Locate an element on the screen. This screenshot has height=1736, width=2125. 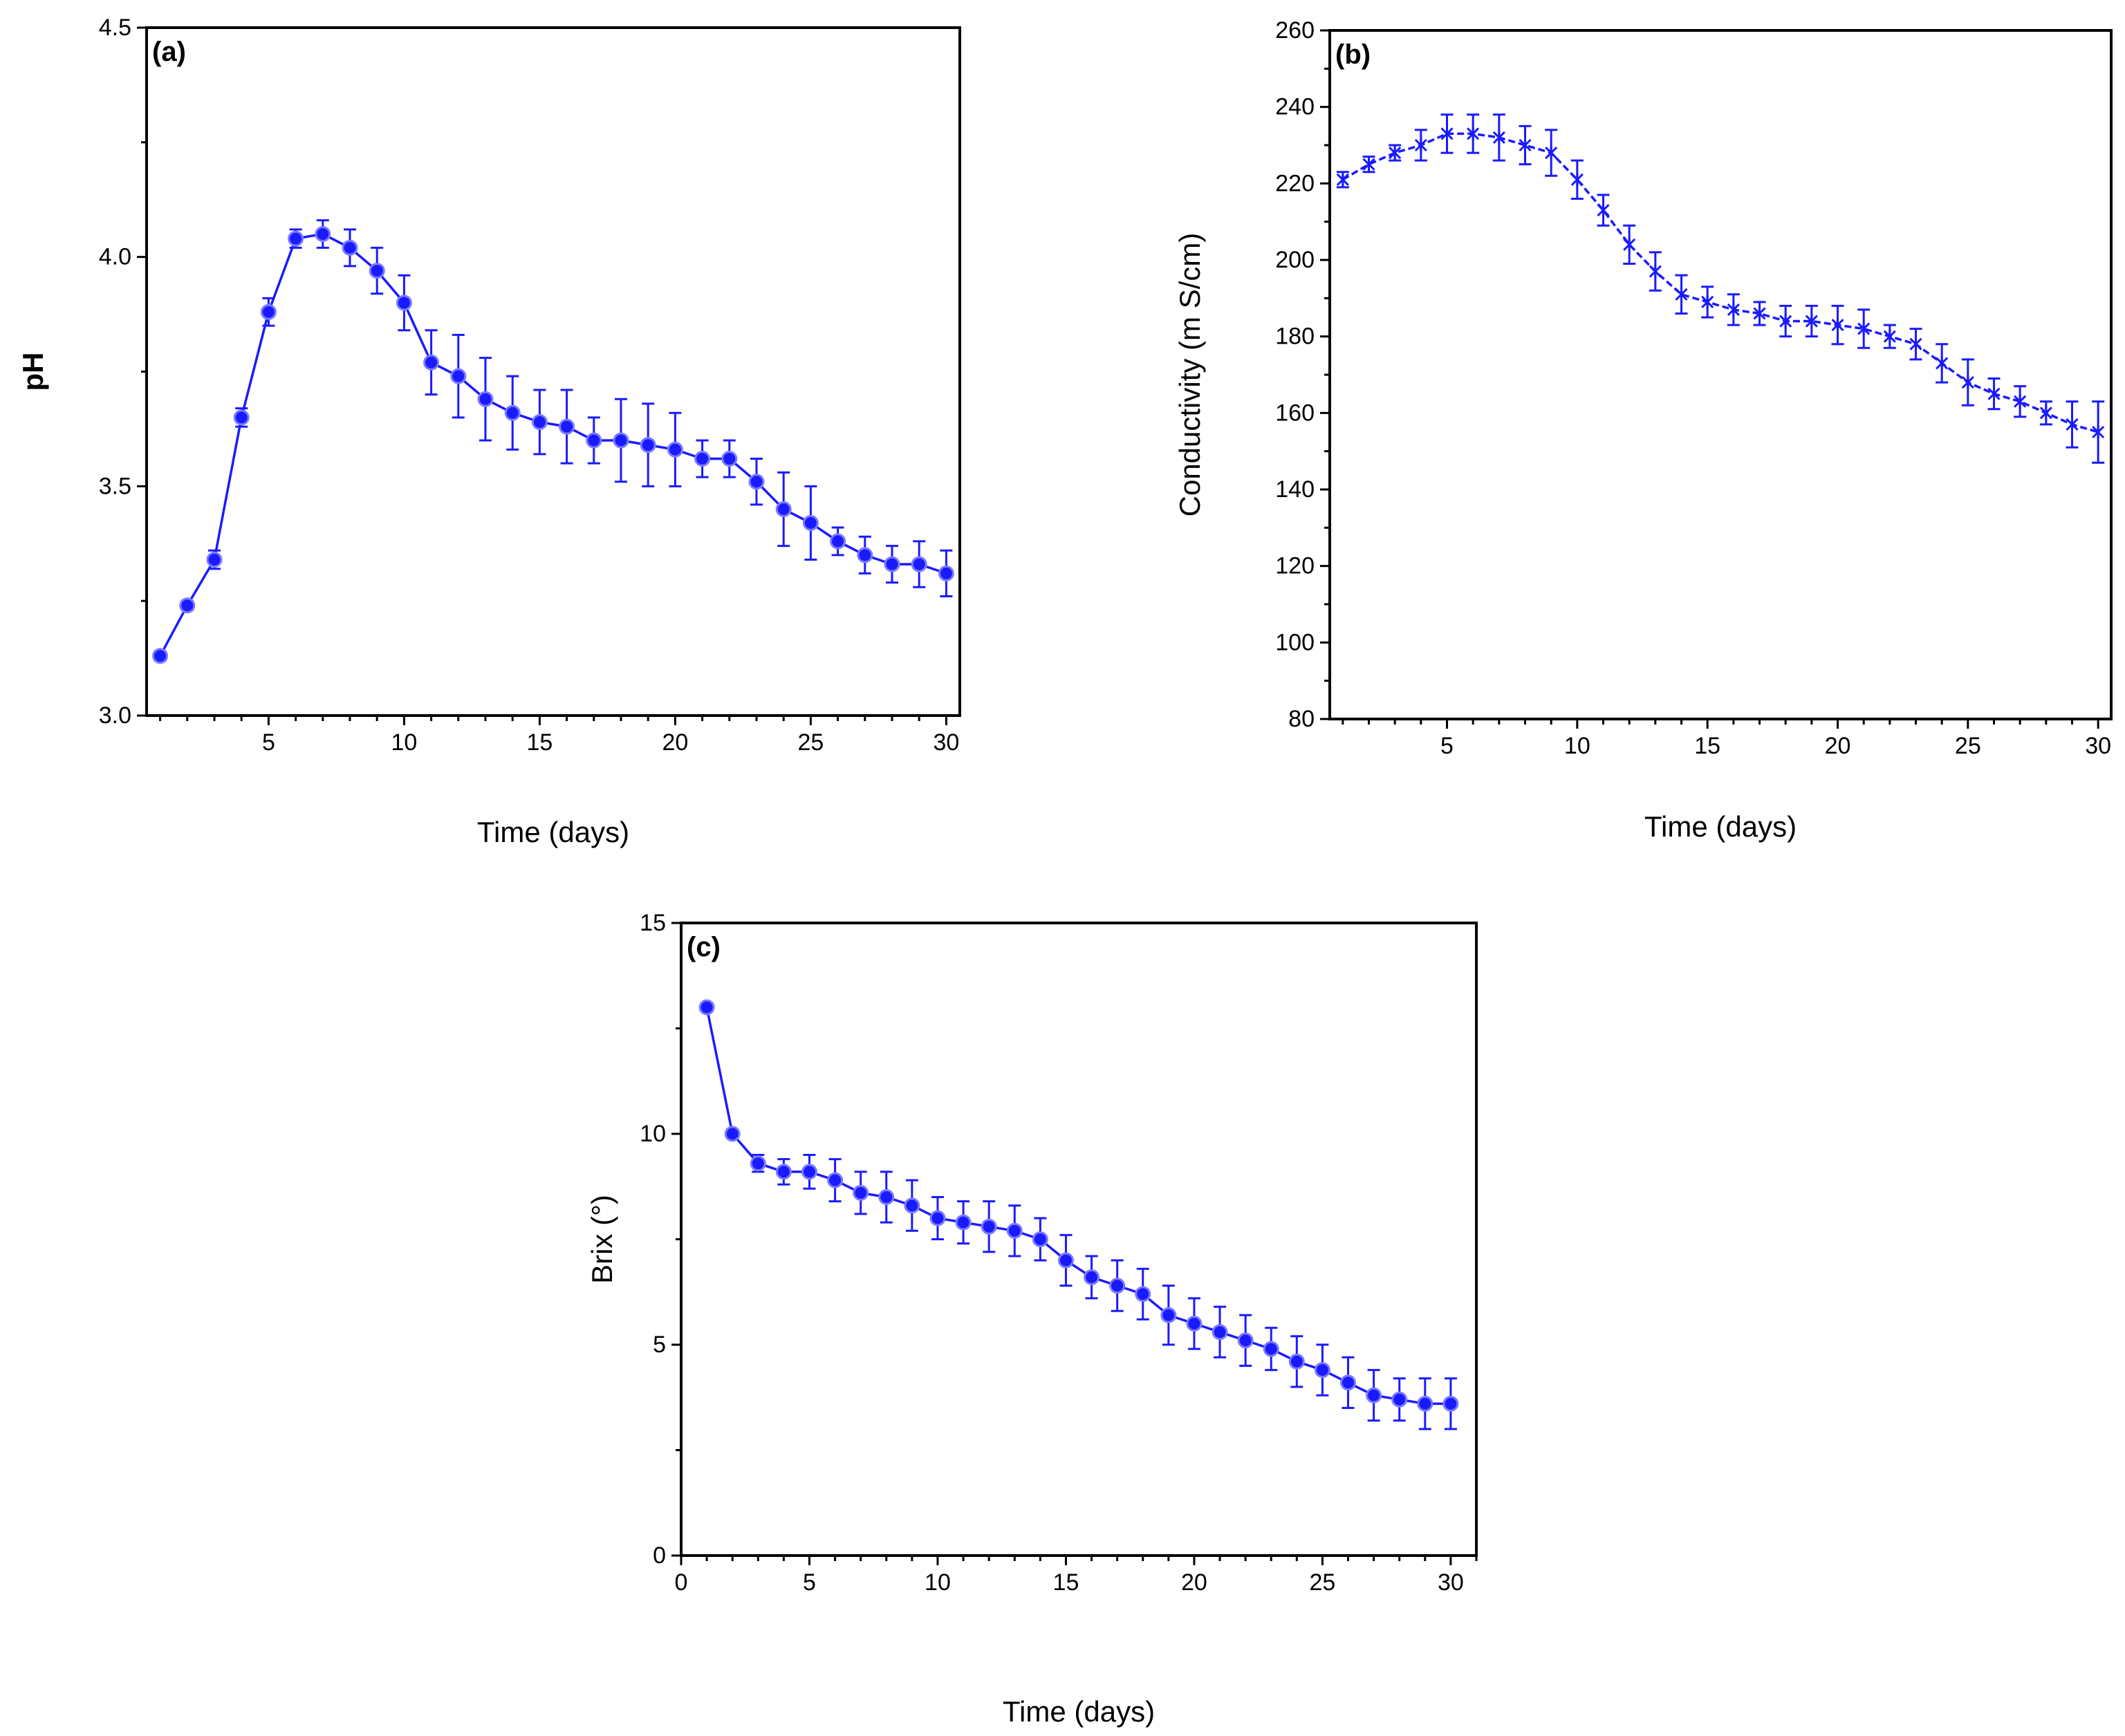
x-tick-label-b: 10 is located at coordinates (1577, 746).